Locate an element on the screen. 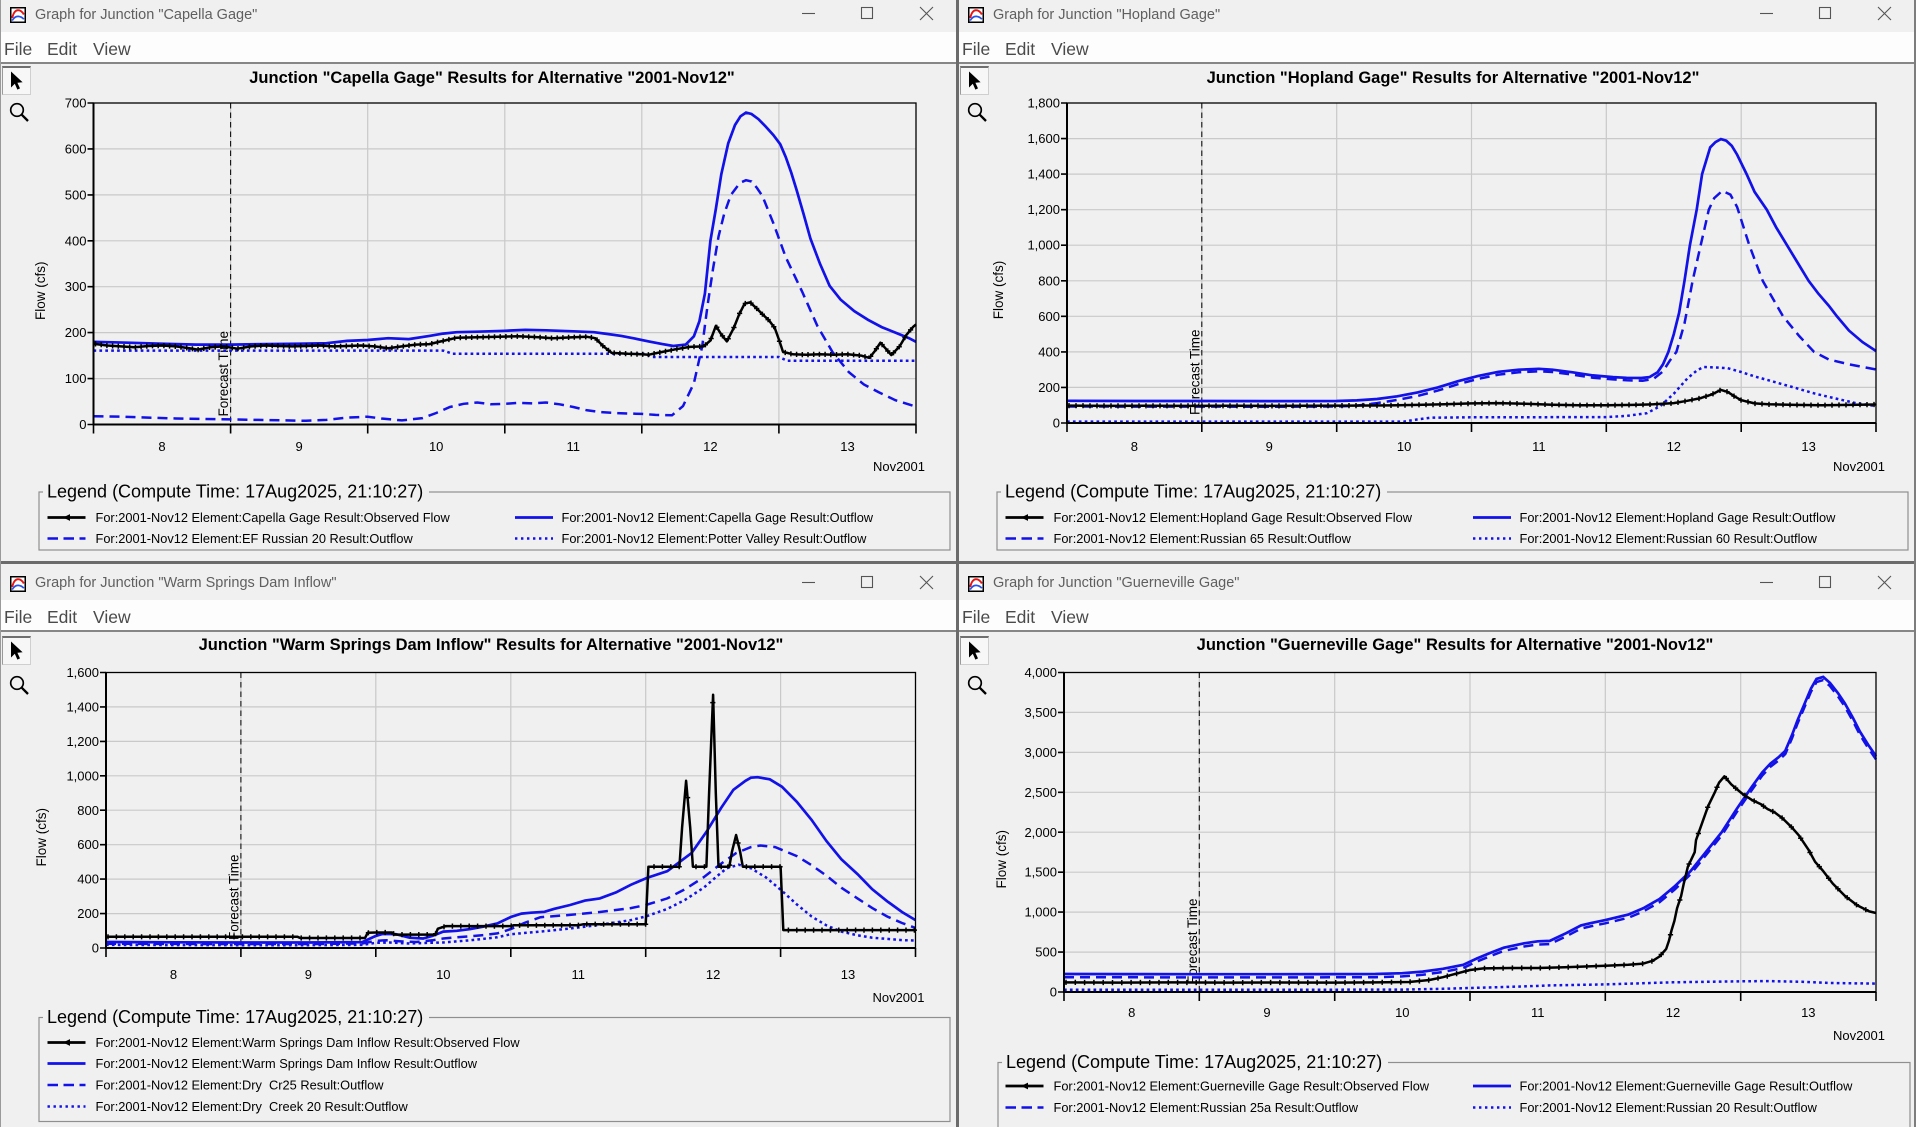 The width and height of the screenshot is (1916, 1127). svg-text: 4,000 is located at coordinates (1040, 672).